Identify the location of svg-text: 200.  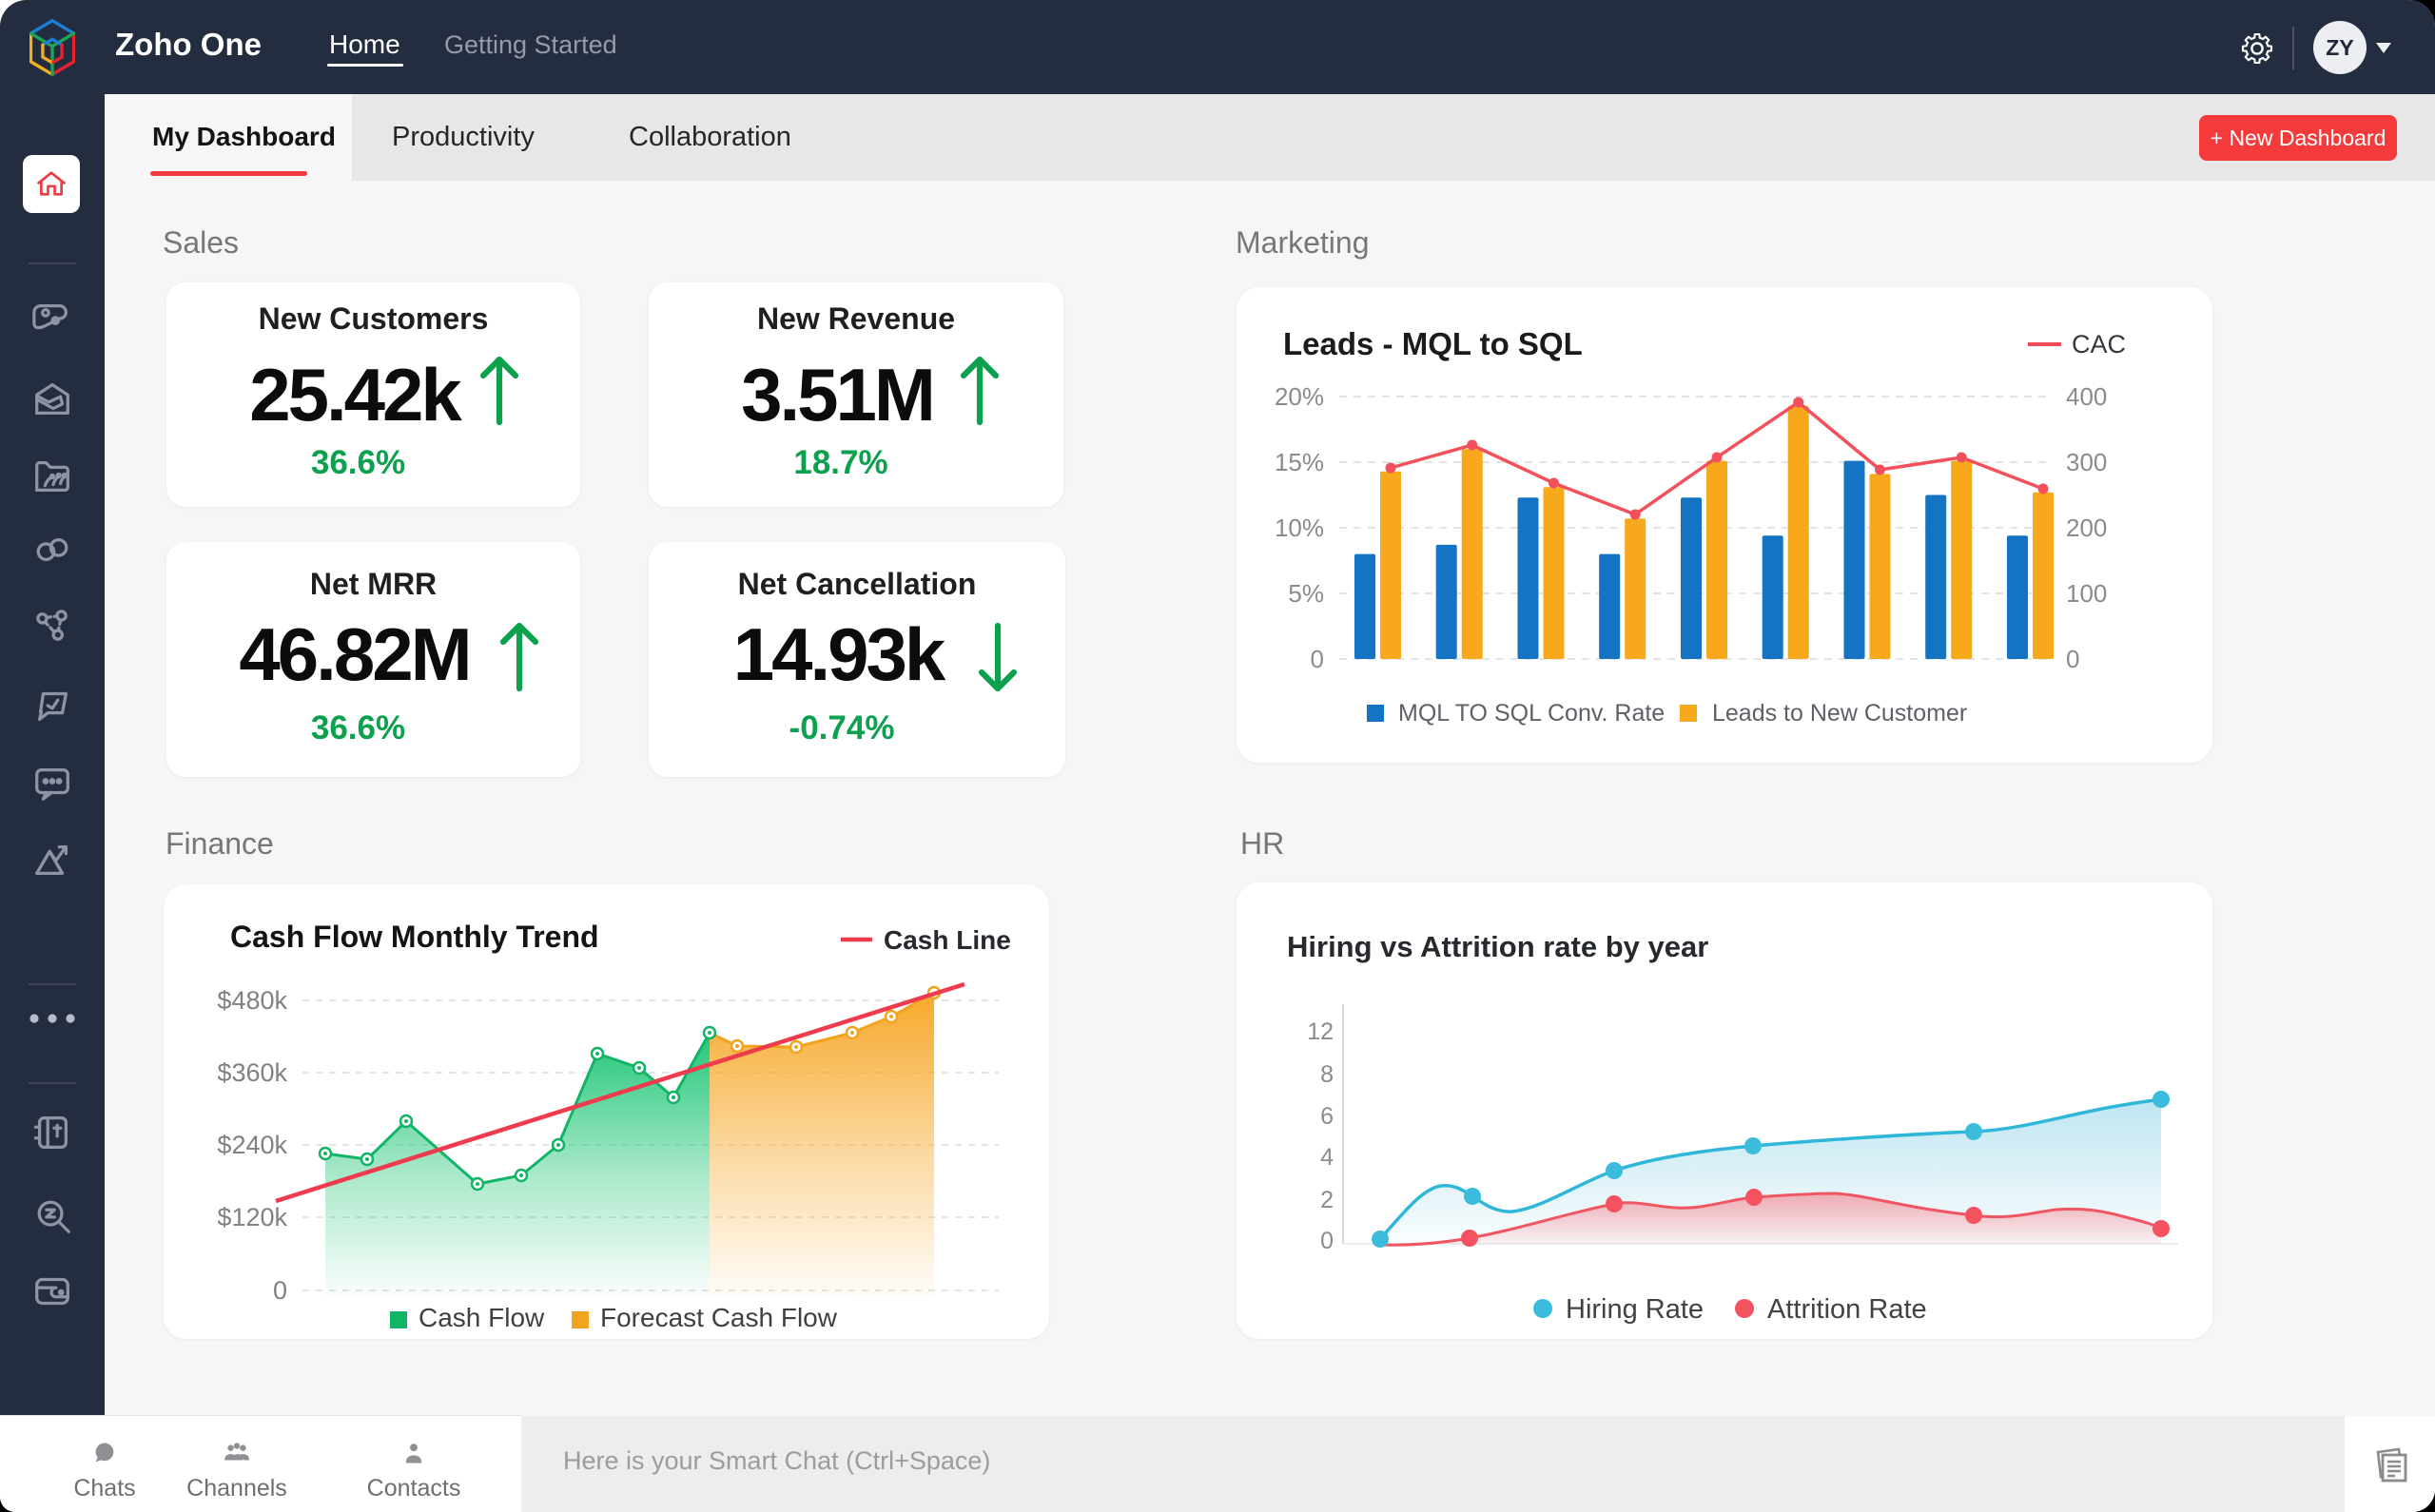
(2086, 528).